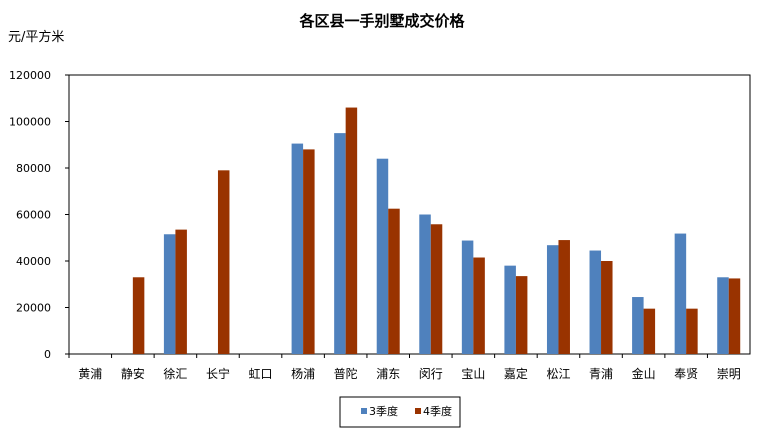 This screenshot has width=765, height=443. I want to click on y-tick-label: 80000, so click(33, 168).